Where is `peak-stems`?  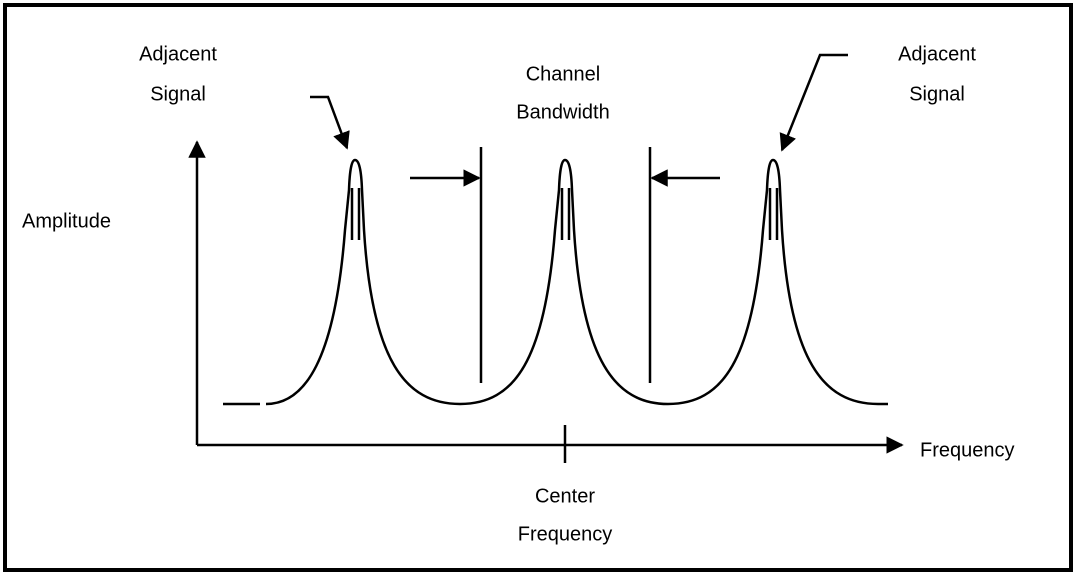 peak-stems is located at coordinates (564, 214).